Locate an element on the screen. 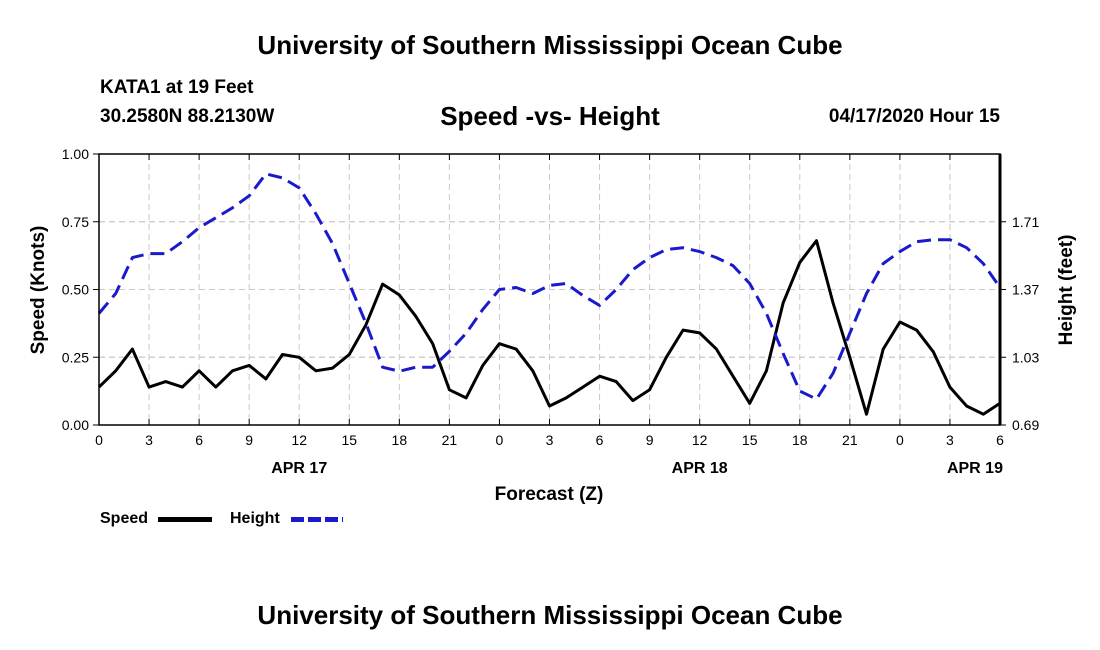 This screenshot has width=1100, height=650. y2-tick-label: 1.03 is located at coordinates (1025, 357).